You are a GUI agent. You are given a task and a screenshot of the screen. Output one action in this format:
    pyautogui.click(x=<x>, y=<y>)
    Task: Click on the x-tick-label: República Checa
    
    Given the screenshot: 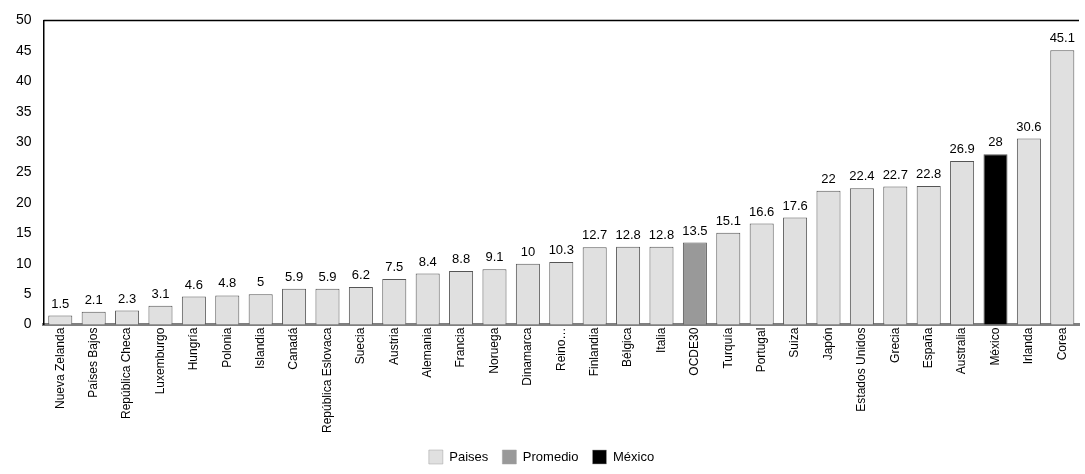 What is the action you would take?
    pyautogui.click(x=126, y=373)
    